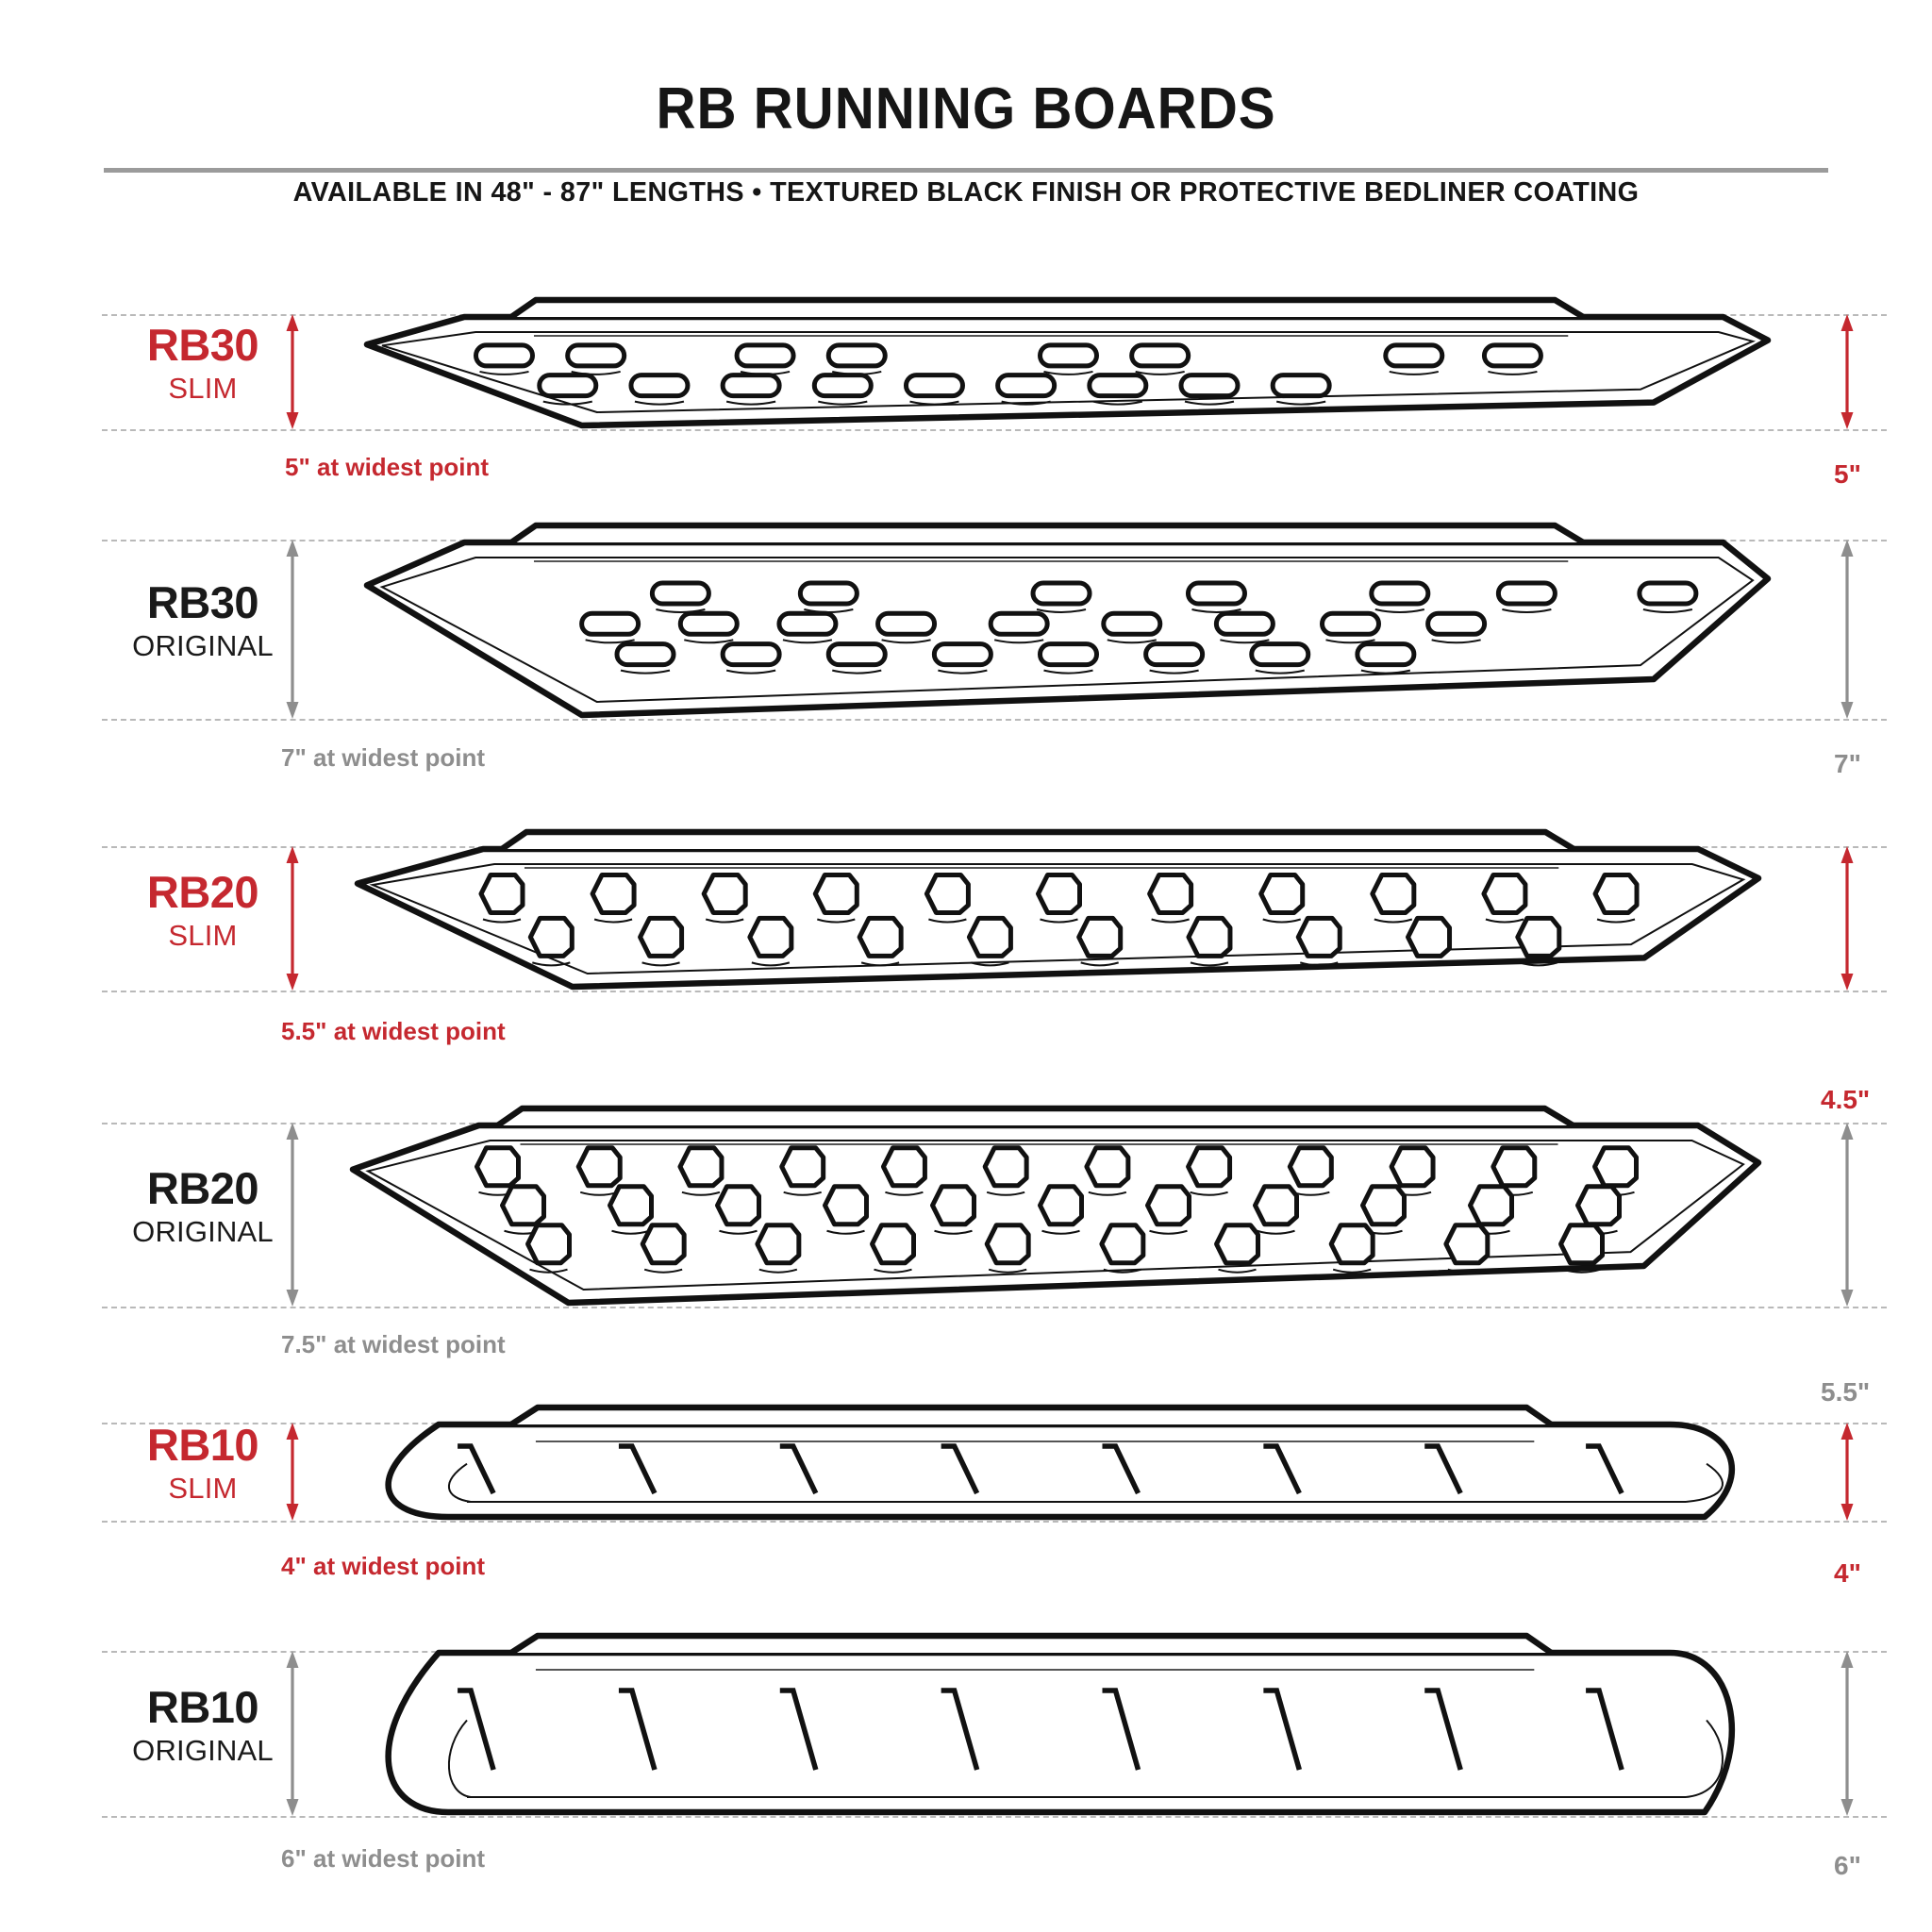  What do you see at coordinates (1848, 1866) in the screenshot?
I see `height-measurement-label: 6"` at bounding box center [1848, 1866].